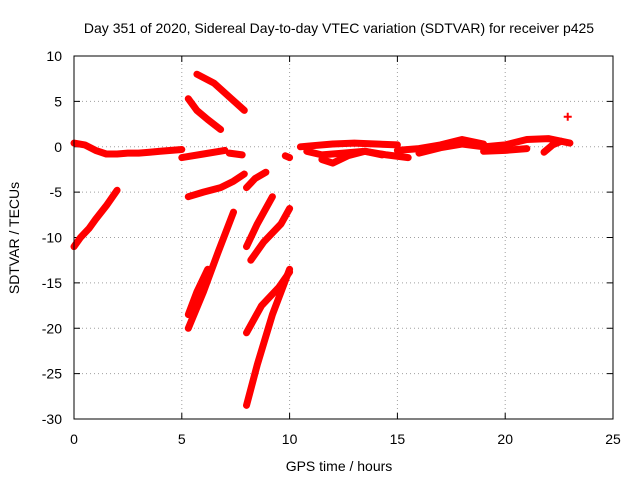  What do you see at coordinates (339, 466) in the screenshot?
I see `x-axis-label: GPS time / hours` at bounding box center [339, 466].